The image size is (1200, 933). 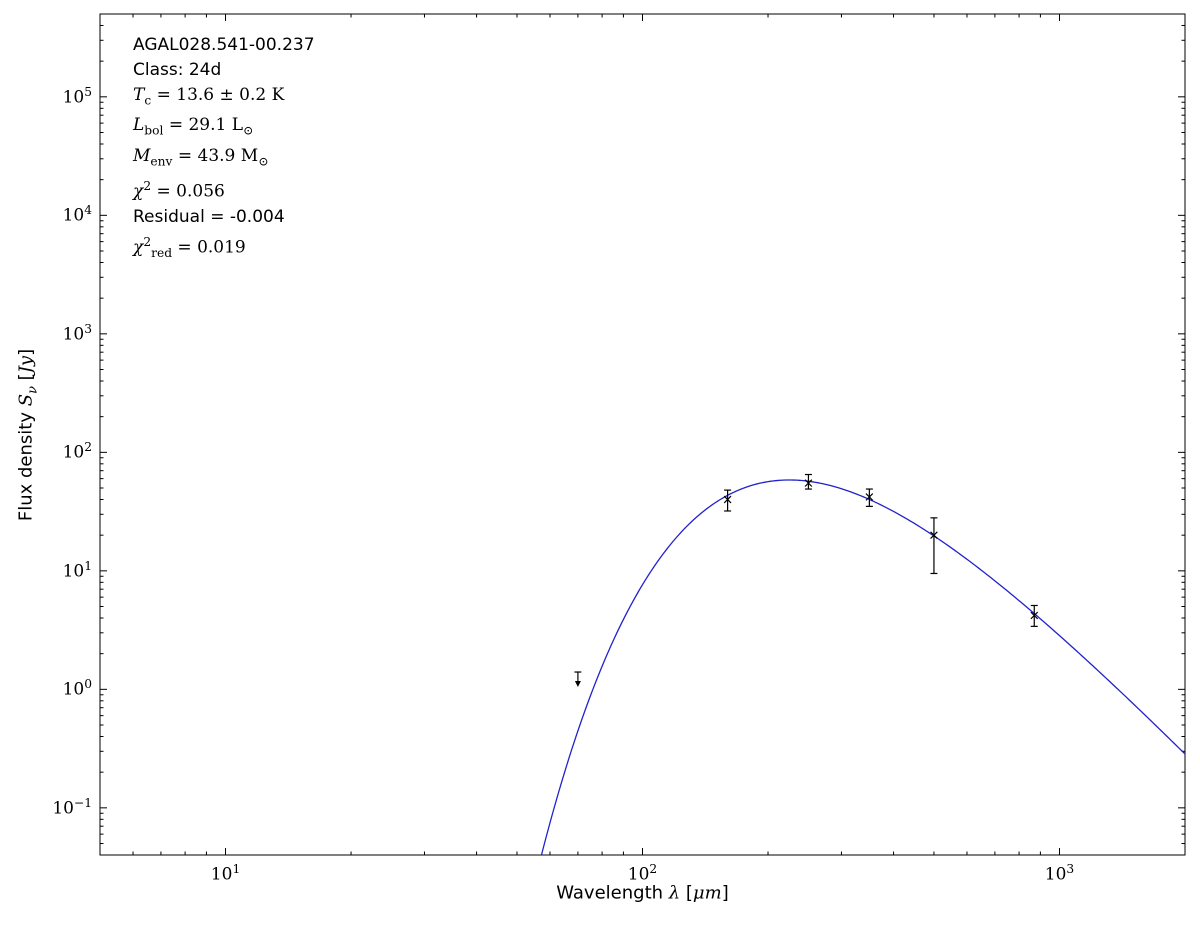 What do you see at coordinates (578, 679) in the screenshot?
I see `upper-limit-point` at bounding box center [578, 679].